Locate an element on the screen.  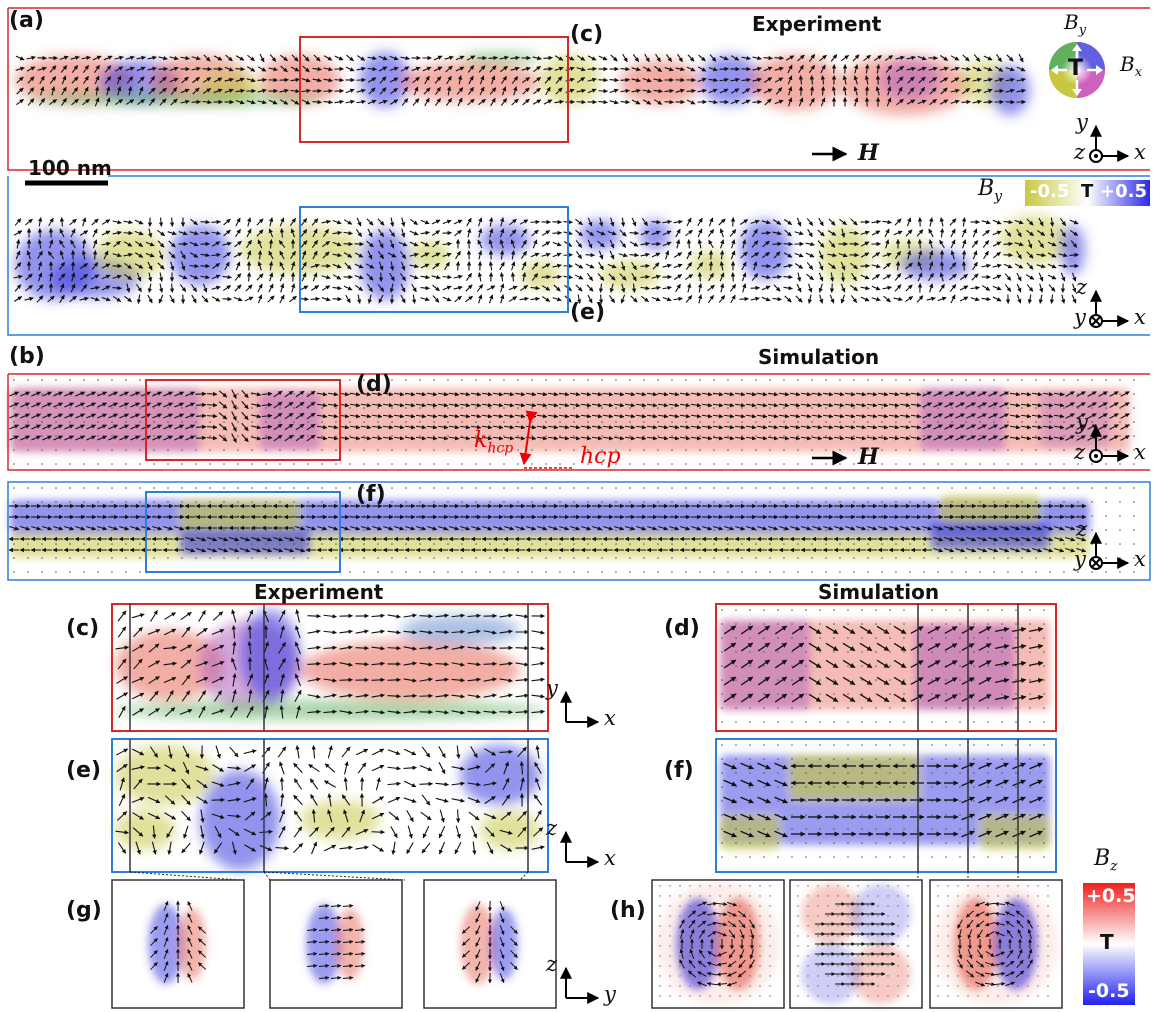
label-h: (h) is located at coordinates (628, 910).